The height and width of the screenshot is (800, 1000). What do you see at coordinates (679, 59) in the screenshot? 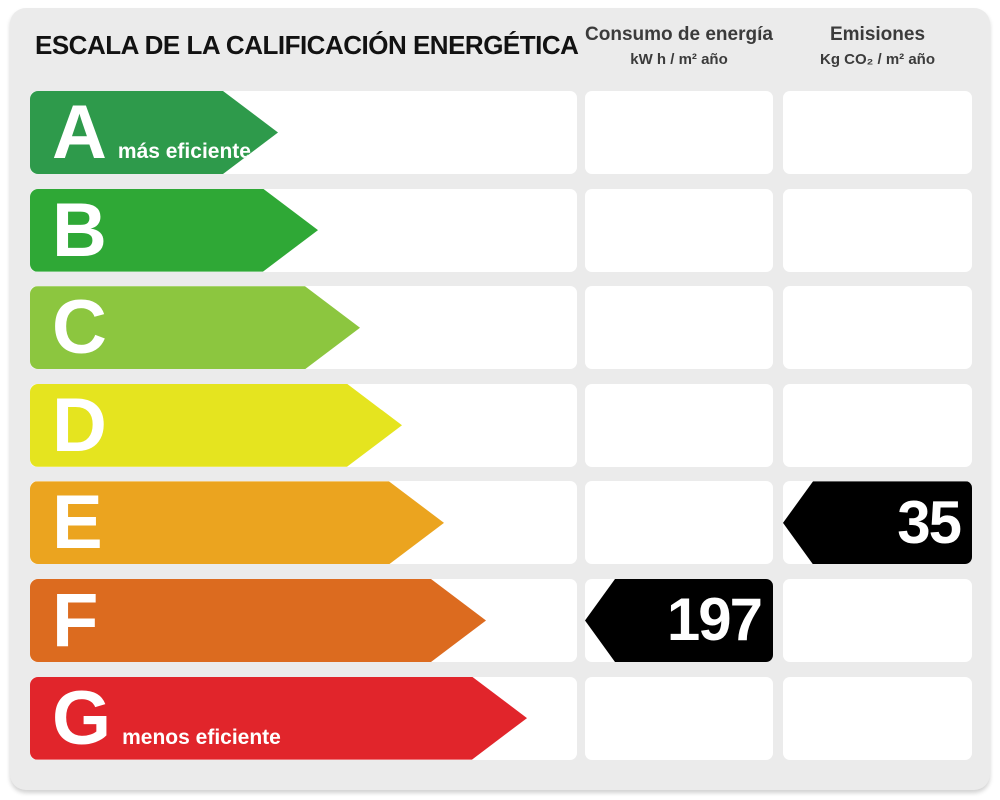
I see `consumption-column-unit: kW h / m² año` at bounding box center [679, 59].